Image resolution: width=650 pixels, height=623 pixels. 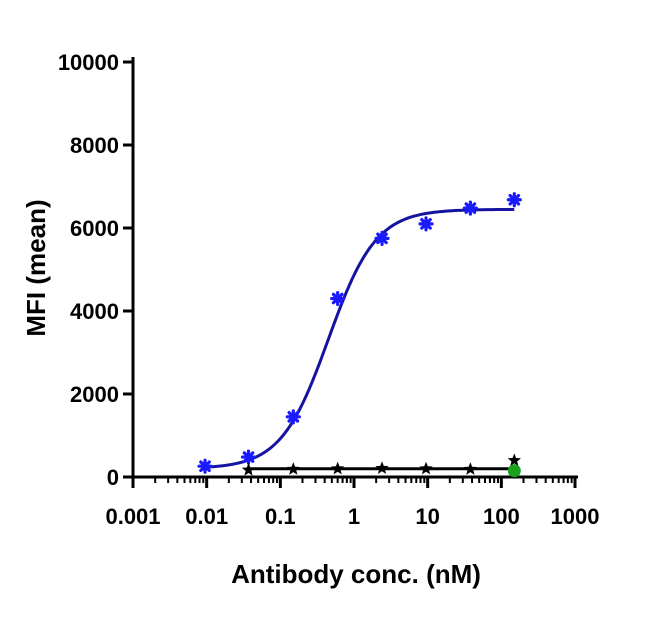 What do you see at coordinates (501, 516) in the screenshot?
I see `x-tick-label: 100` at bounding box center [501, 516].